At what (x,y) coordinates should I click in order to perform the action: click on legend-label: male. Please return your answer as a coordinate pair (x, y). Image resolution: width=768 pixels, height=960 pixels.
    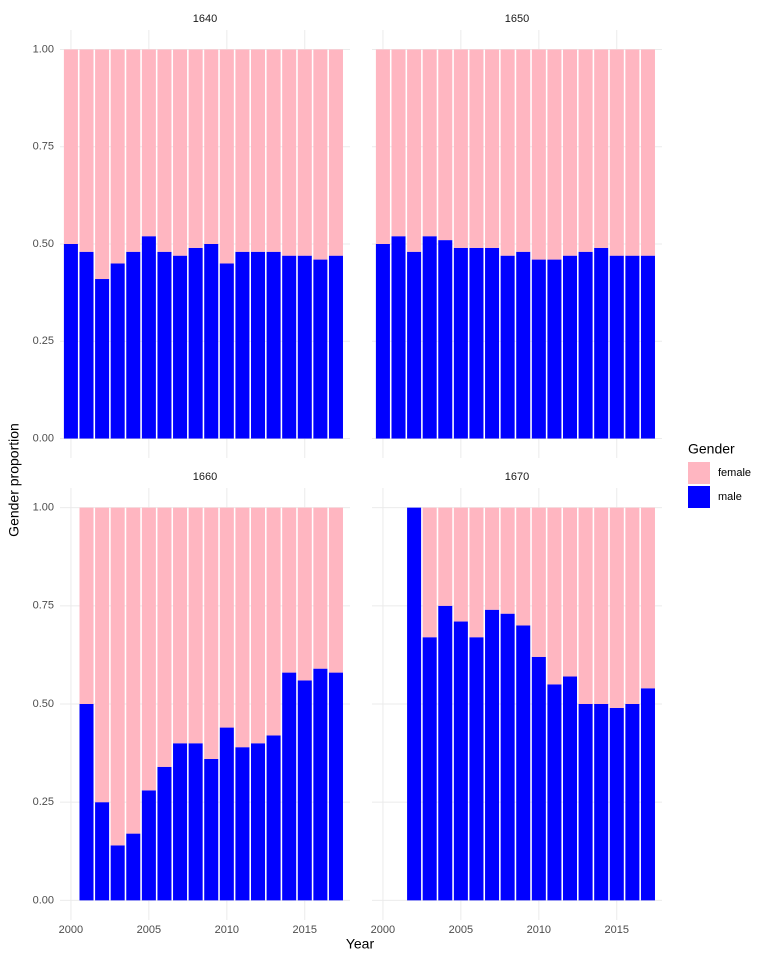
    Looking at the image, I should click on (730, 497).